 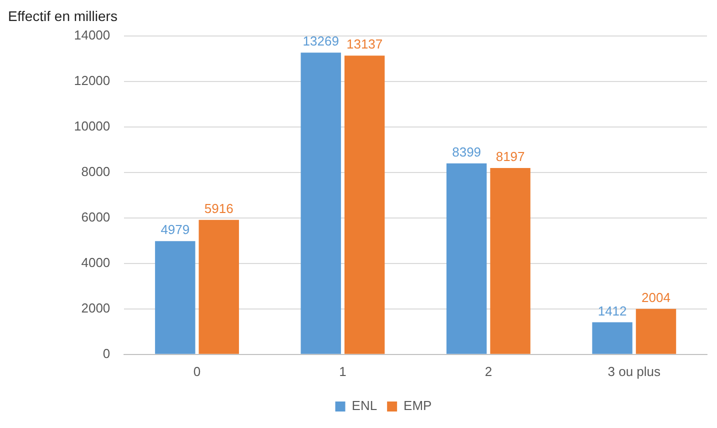 I want to click on x-tick-label: 0, so click(x=197, y=371).